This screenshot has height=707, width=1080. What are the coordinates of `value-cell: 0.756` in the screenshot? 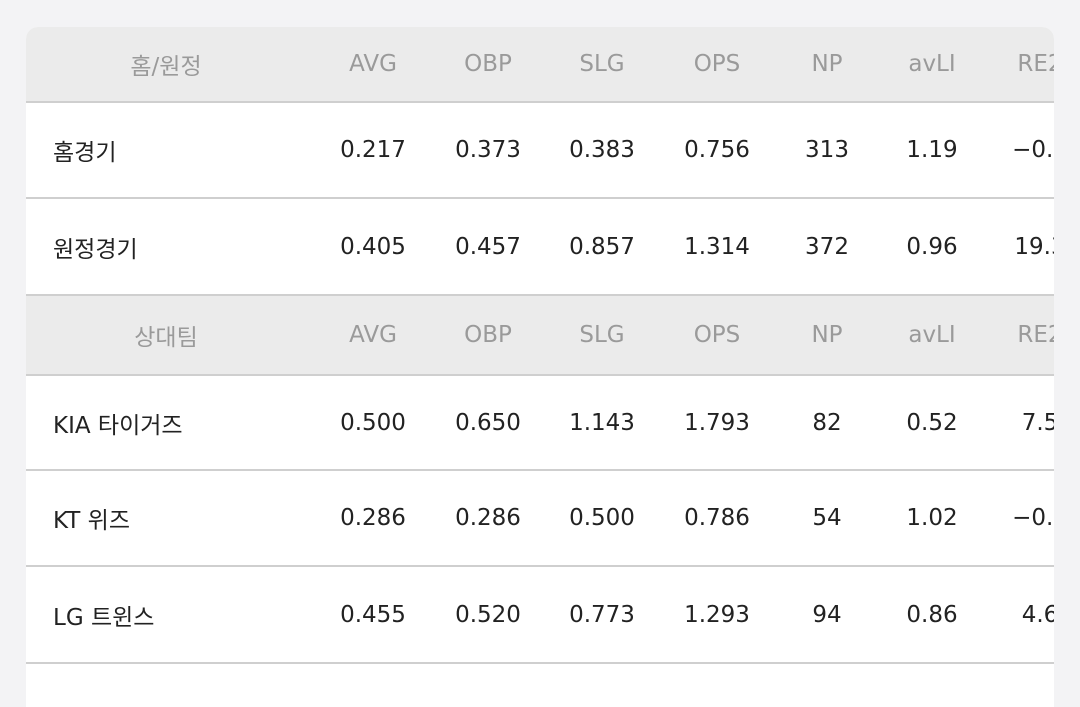 It's located at (717, 150).